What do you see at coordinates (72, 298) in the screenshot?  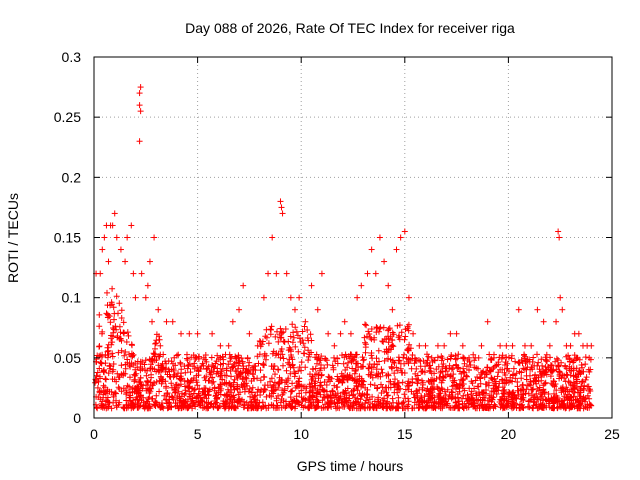 I see `y-tick-label: 0.1` at bounding box center [72, 298].